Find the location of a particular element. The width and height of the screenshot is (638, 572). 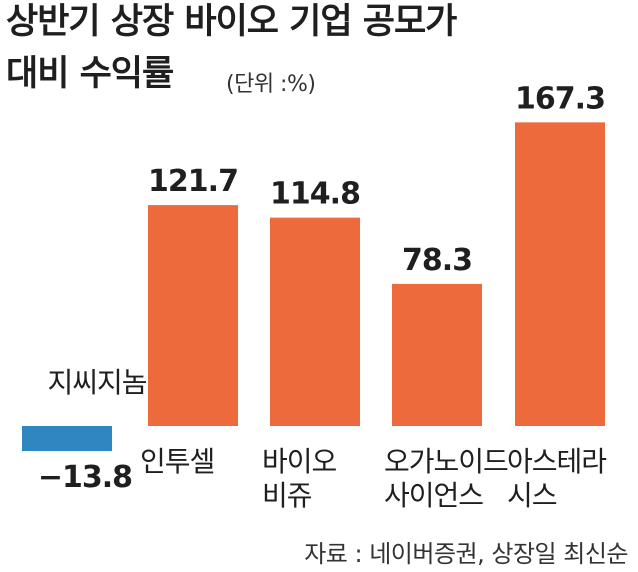

value-label-4: 167.3 is located at coordinates (560, 98).